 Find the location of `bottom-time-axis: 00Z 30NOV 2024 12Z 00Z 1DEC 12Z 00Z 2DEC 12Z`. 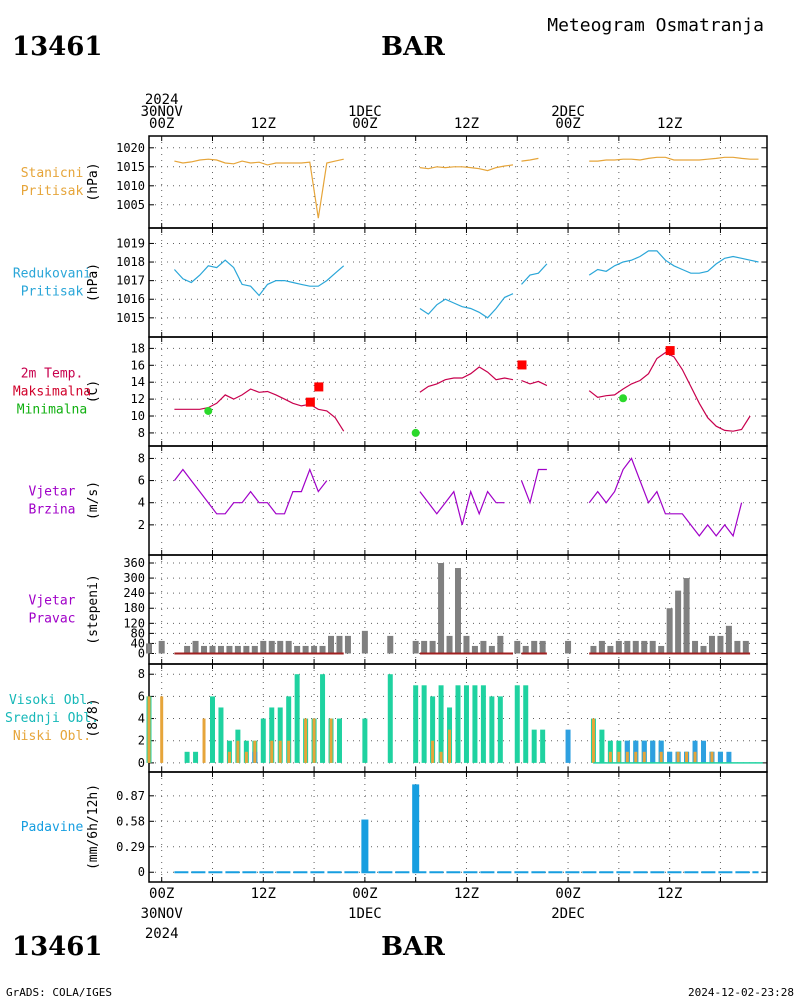

bottom-time-axis: 00Z 30NOV 2024 12Z 00Z 1DEC 12Z 00Z 2DEC 12Z is located at coordinates (412, 914).